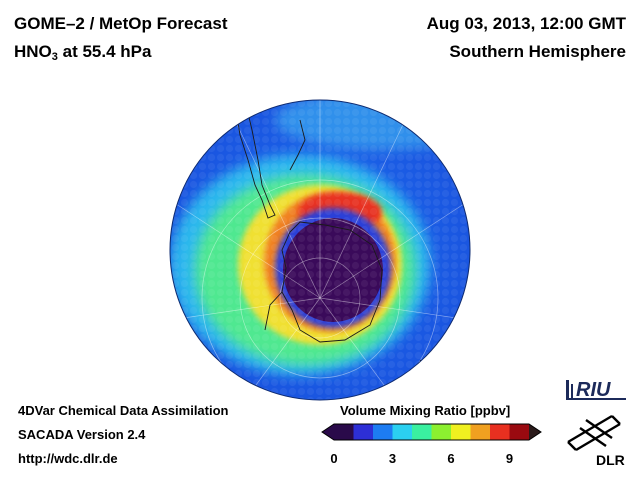 This screenshot has width=640, height=480. What do you see at coordinates (537, 51) in the screenshot?
I see `region-label: Southern Hemisphere` at bounding box center [537, 51].